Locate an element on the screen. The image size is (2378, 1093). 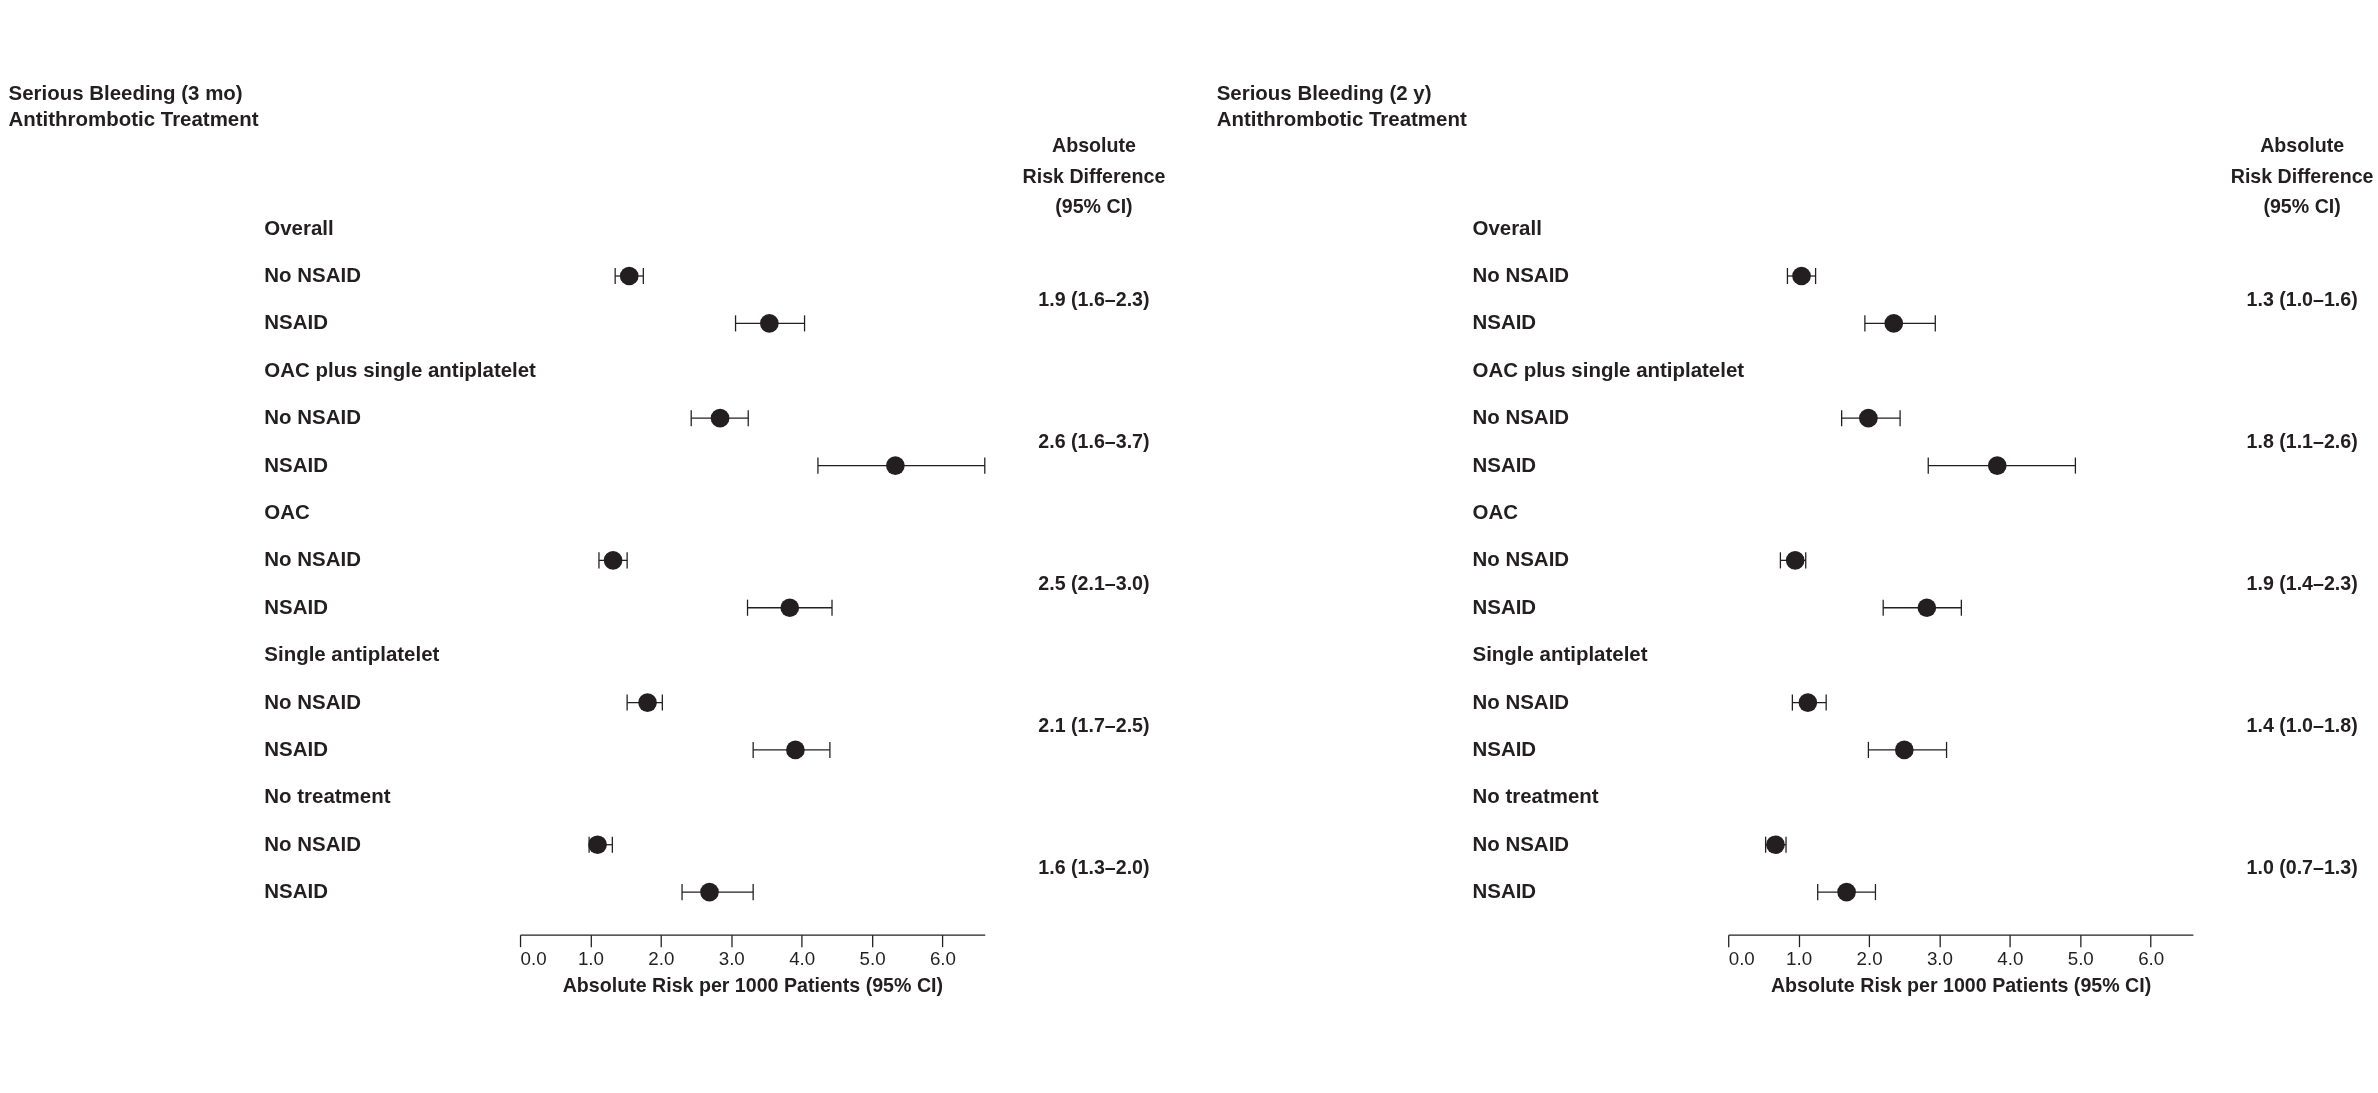
text: Serious Bleeding (2 y) is located at coordinates (1324, 93).